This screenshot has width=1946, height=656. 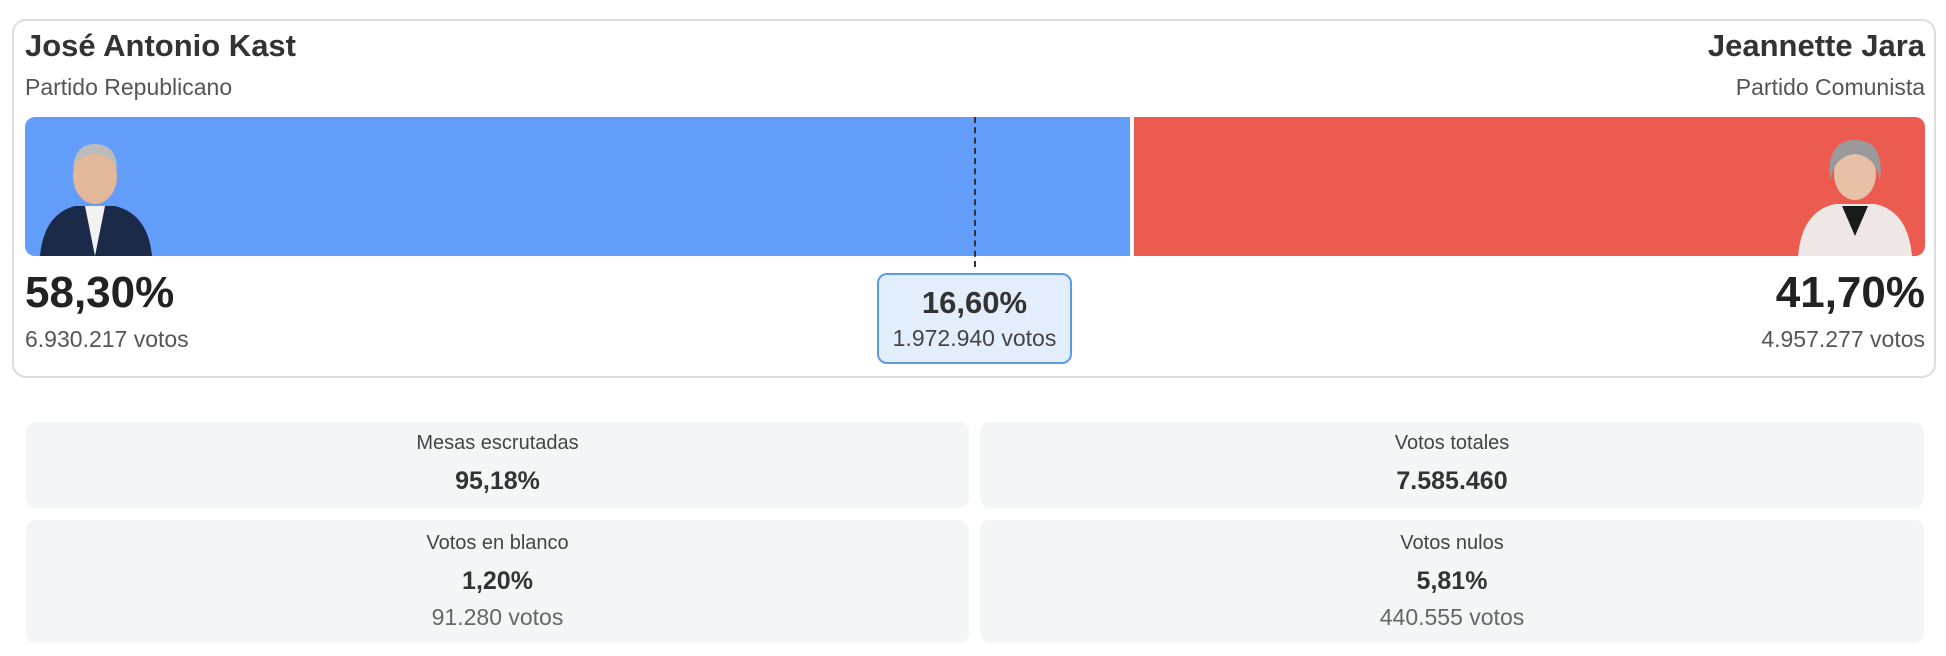 I want to click on margin-box: 16,60% 1.972.940 votos, so click(x=974, y=318).